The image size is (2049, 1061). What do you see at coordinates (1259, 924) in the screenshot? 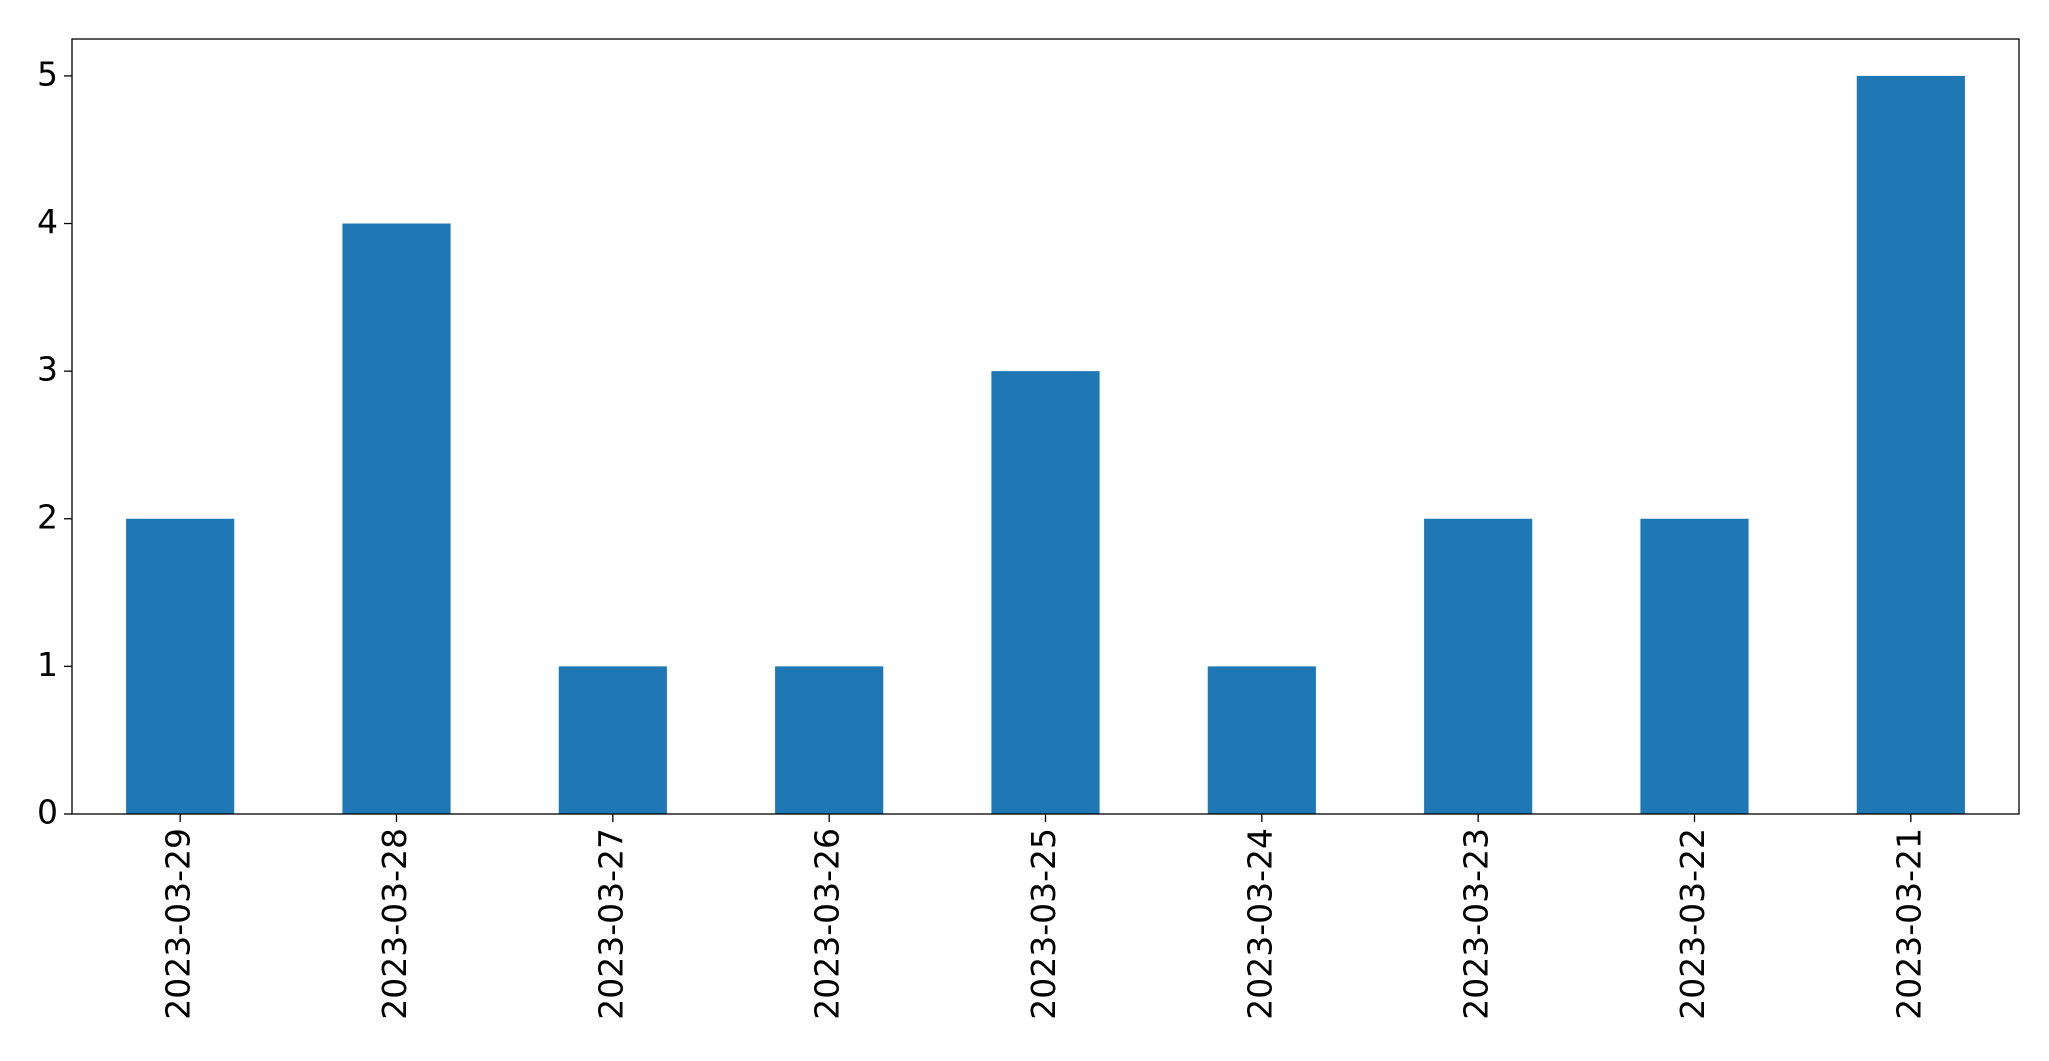
I see `x-tick-label: 2023-03-24` at bounding box center [1259, 924].